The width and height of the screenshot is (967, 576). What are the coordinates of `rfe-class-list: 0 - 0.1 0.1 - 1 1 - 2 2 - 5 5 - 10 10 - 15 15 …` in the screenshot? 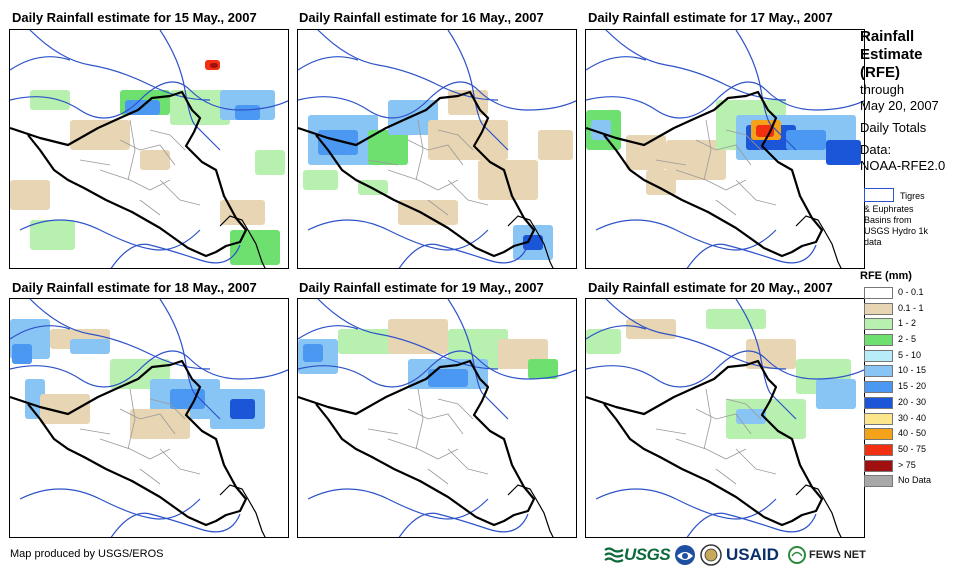 It's located at (912, 388).